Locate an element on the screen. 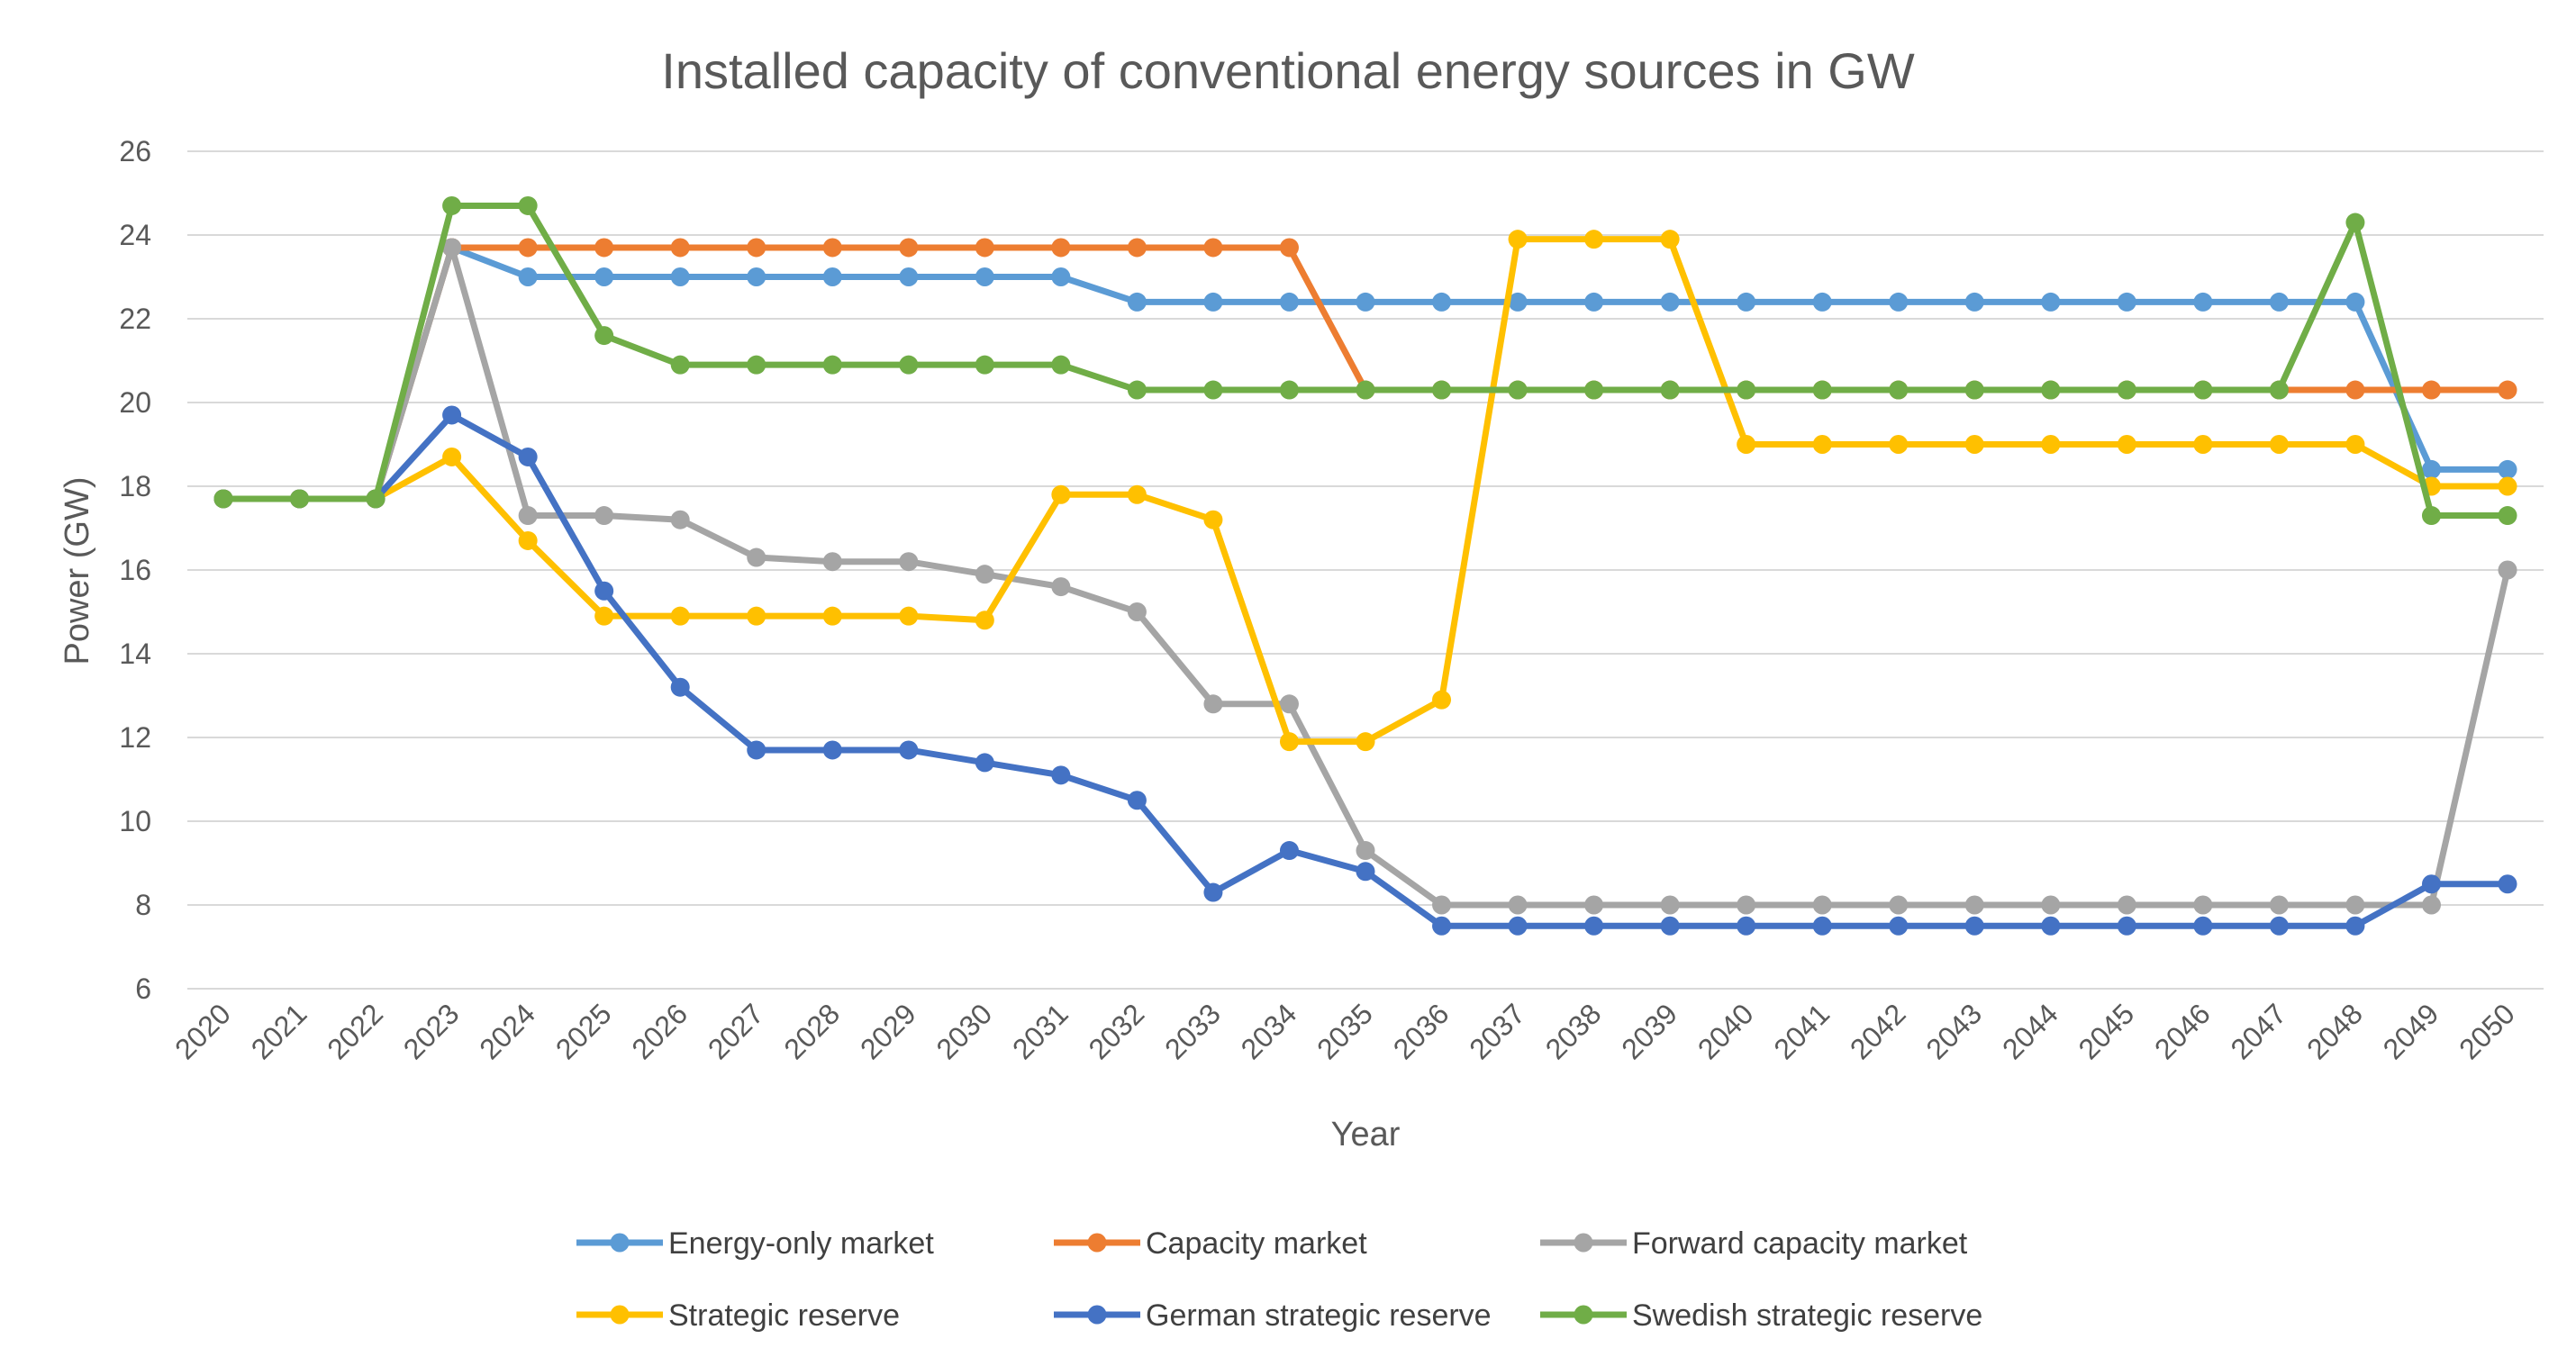  x-tick-label: 2034 is located at coordinates (1269, 1031).